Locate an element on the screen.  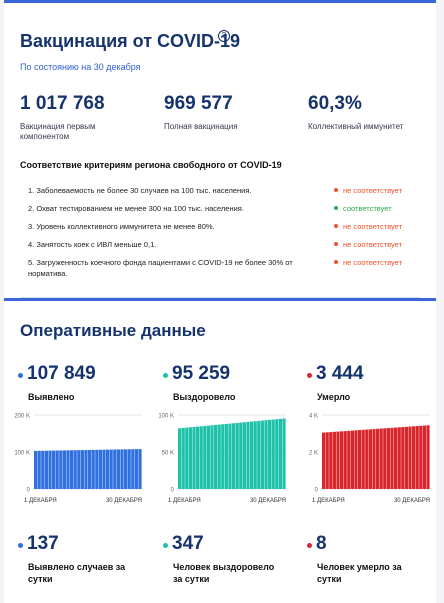
daily-recovered-value: 347 is located at coordinates (188, 543).